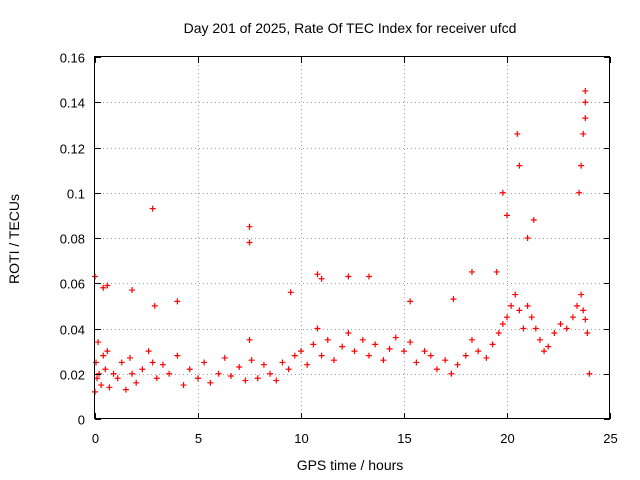 Image resolution: width=640 pixels, height=480 pixels. I want to click on x-axis-label: GPS time / hours, so click(350, 465).